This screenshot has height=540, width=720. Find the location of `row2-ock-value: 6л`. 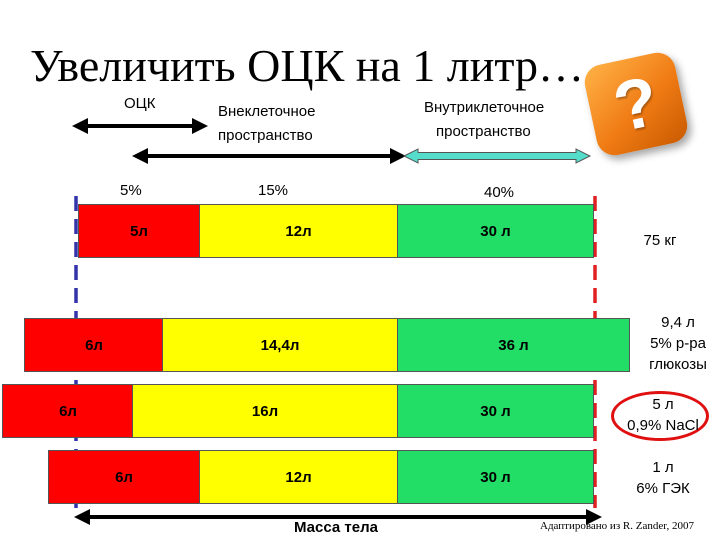

row2-ock-value: 6л is located at coordinates (94, 345).